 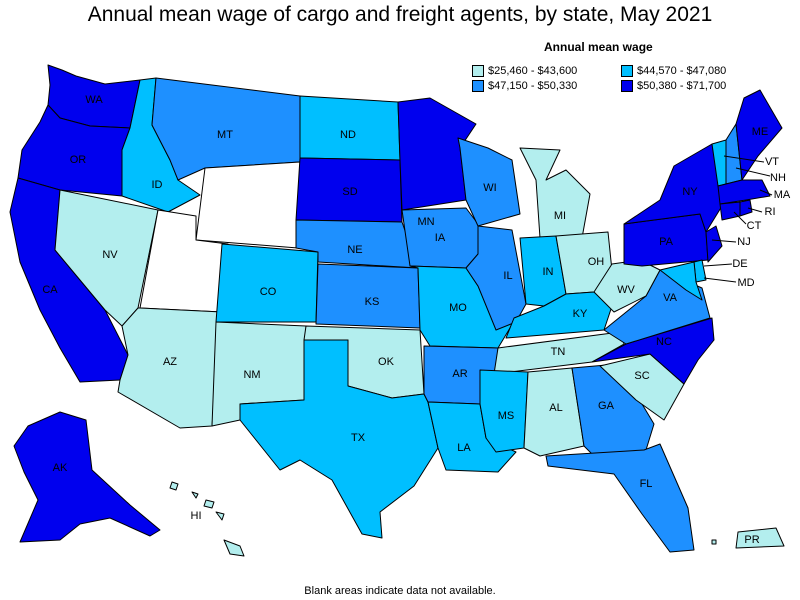 I want to click on state-ne, so click(x=357, y=244).